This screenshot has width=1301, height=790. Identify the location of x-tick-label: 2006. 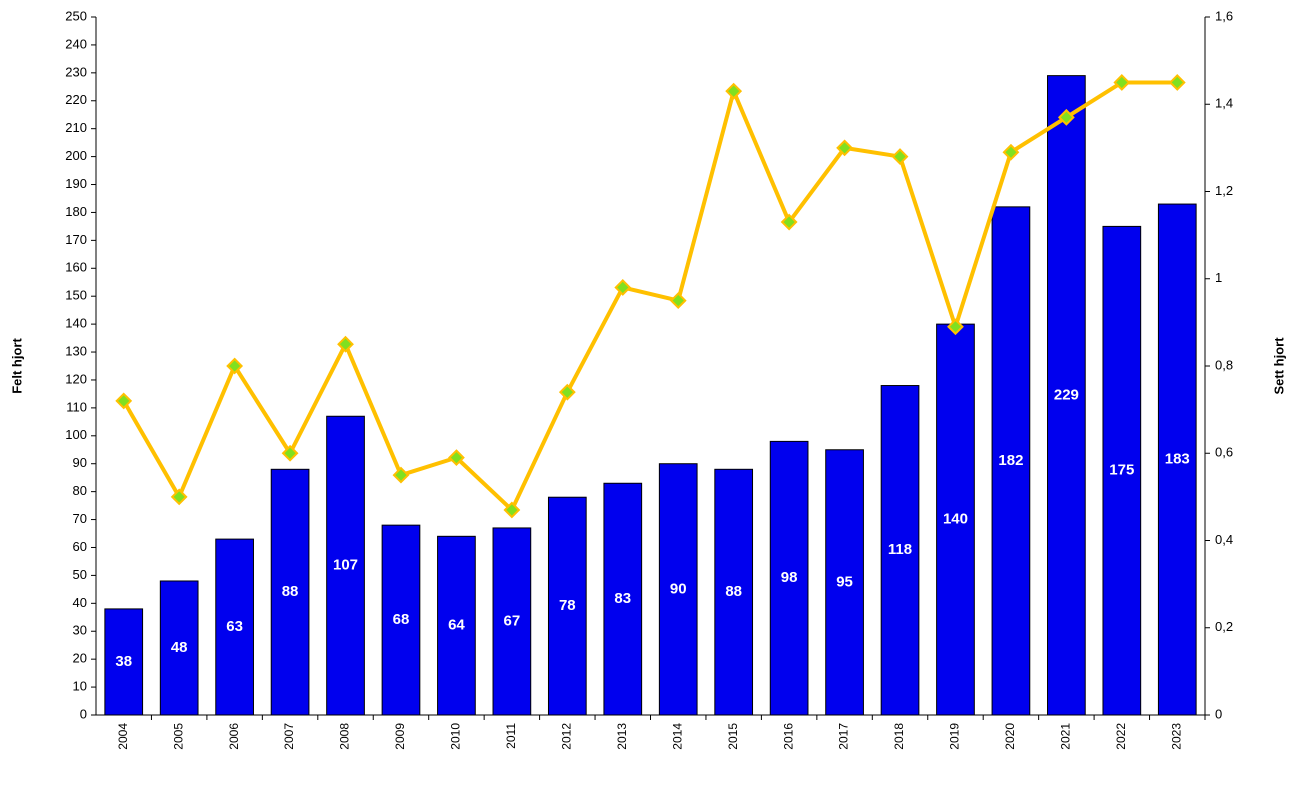
(234, 736).